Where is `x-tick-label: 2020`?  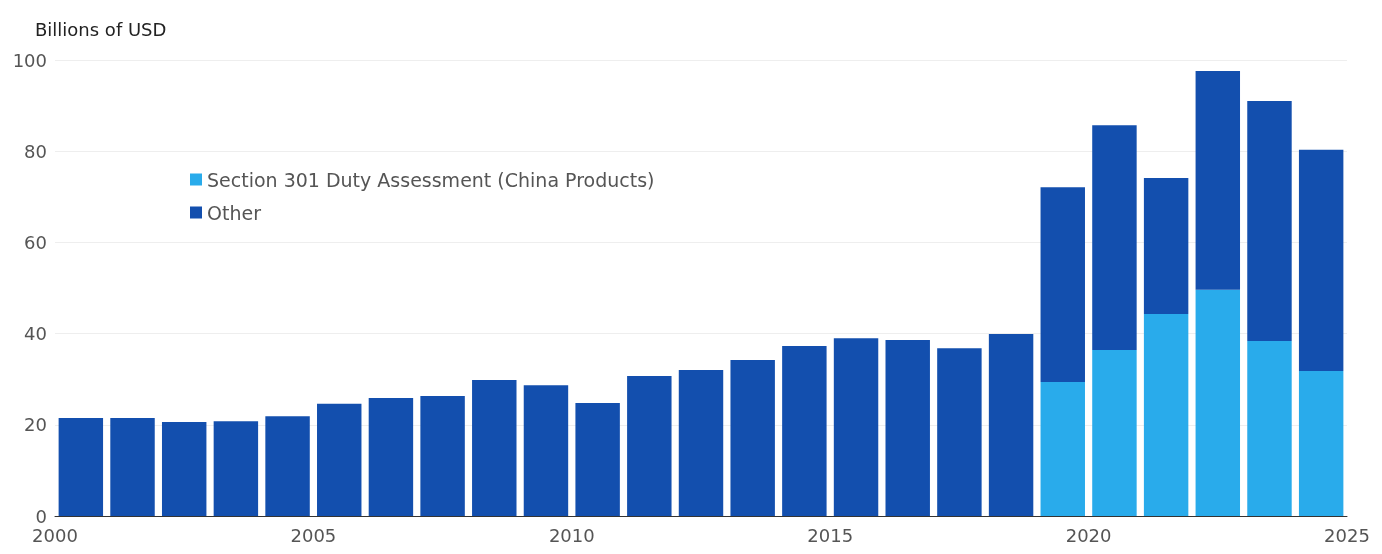
x-tick-label: 2020 is located at coordinates (1088, 535).